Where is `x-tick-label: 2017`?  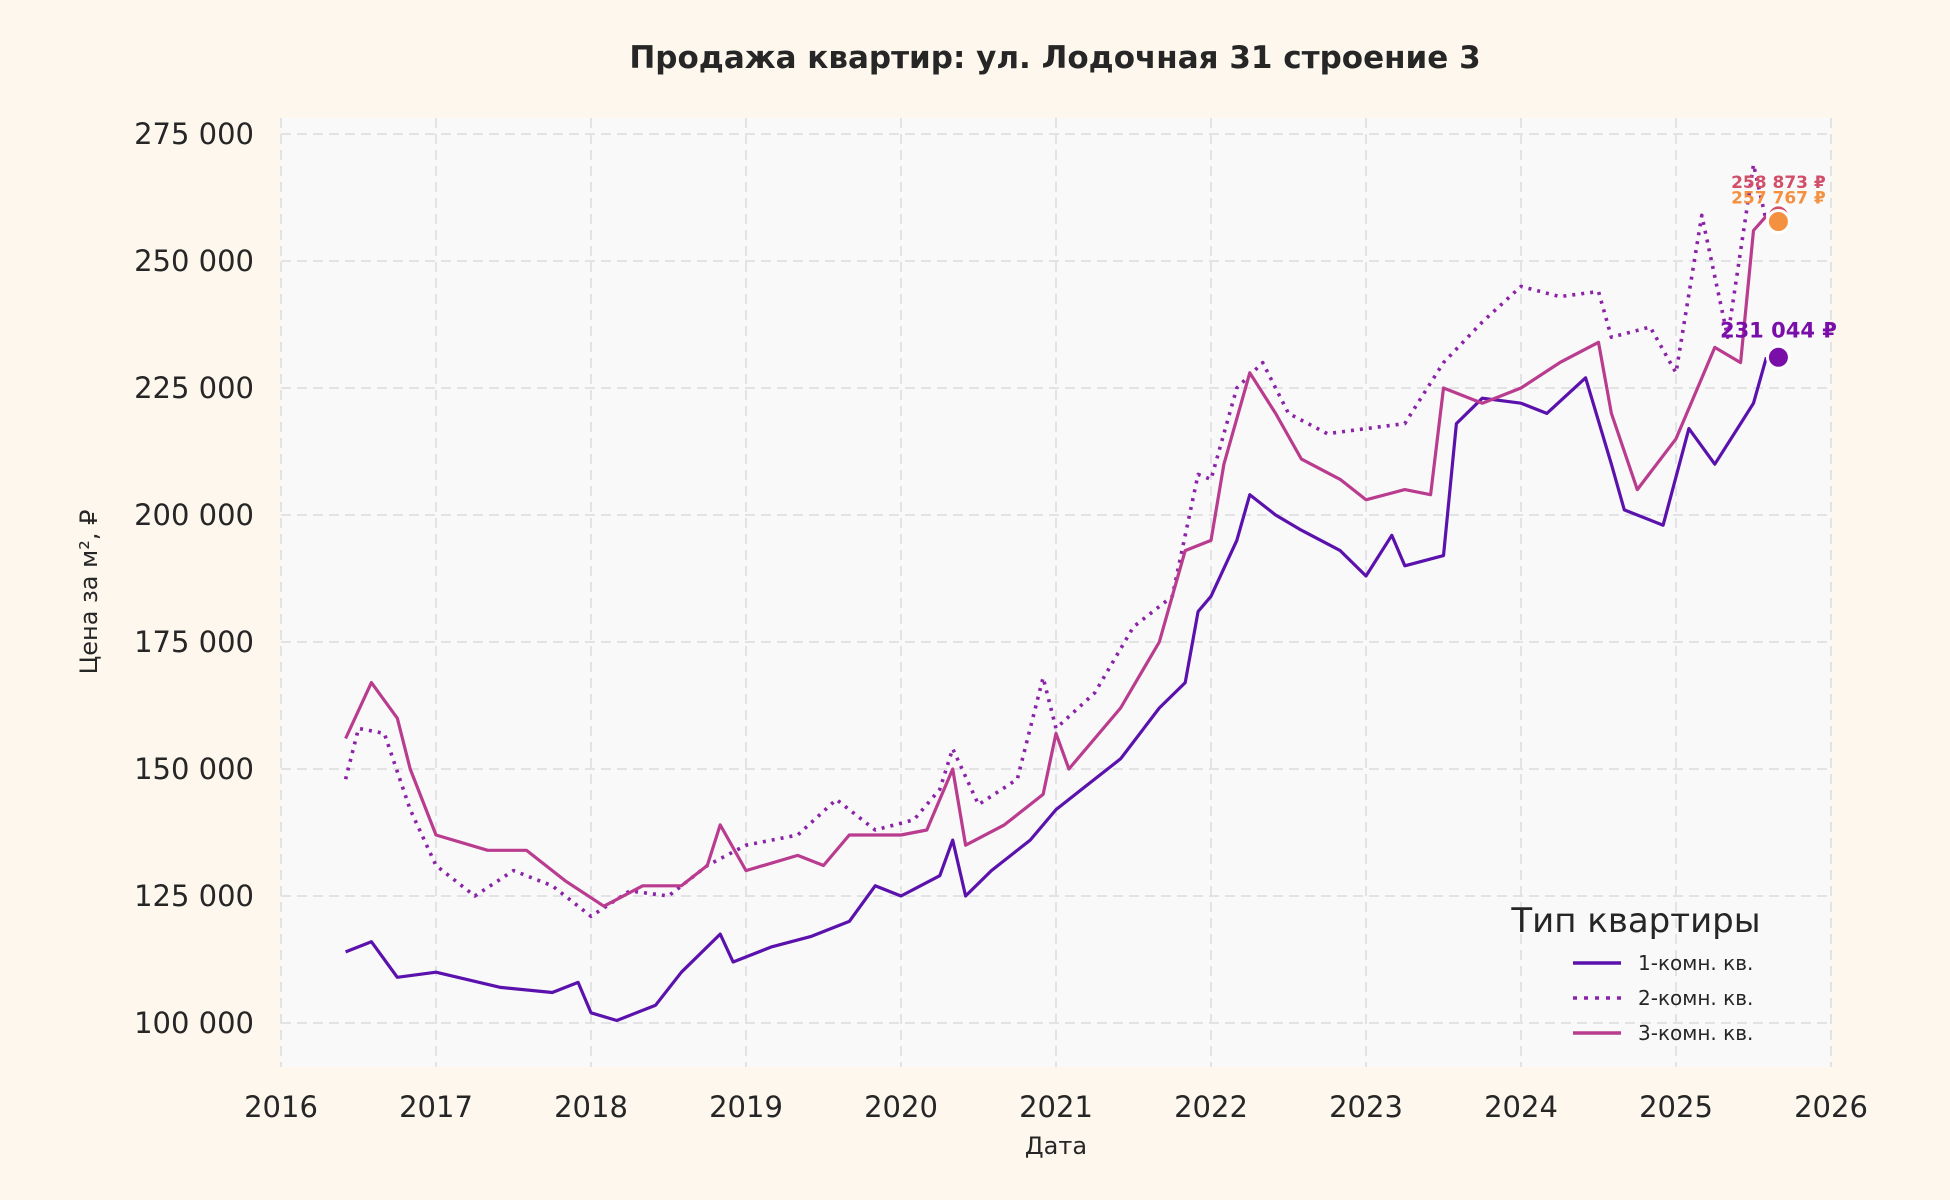 x-tick-label: 2017 is located at coordinates (436, 1107).